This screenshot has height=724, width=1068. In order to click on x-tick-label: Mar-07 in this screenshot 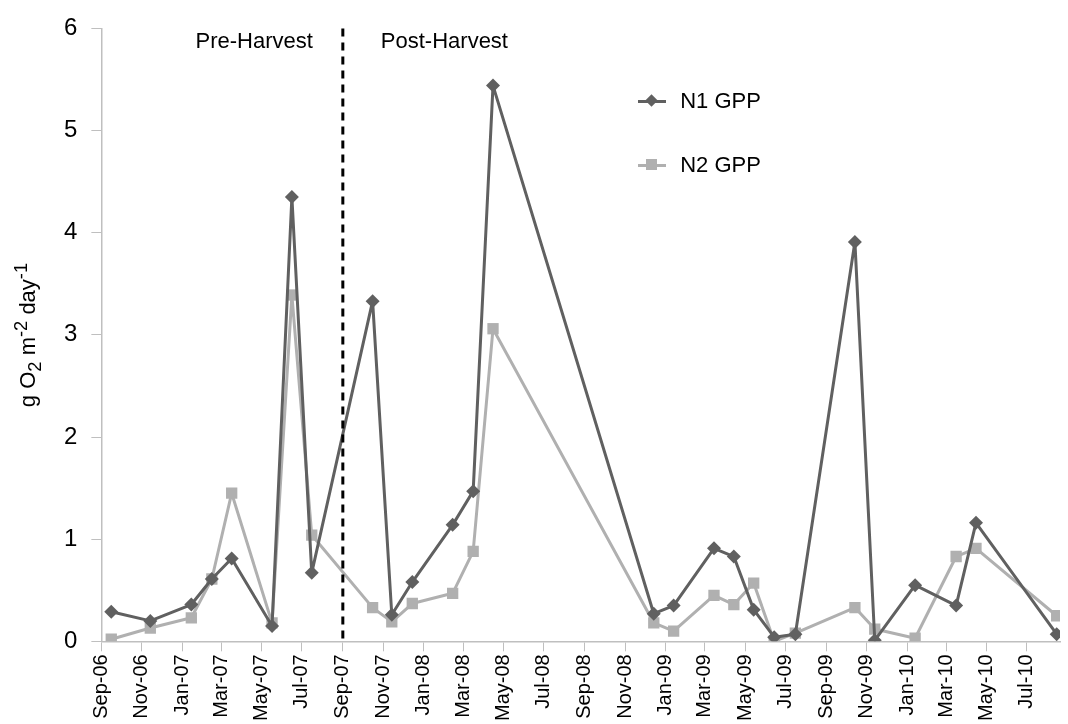, I will do `click(219, 686)`.